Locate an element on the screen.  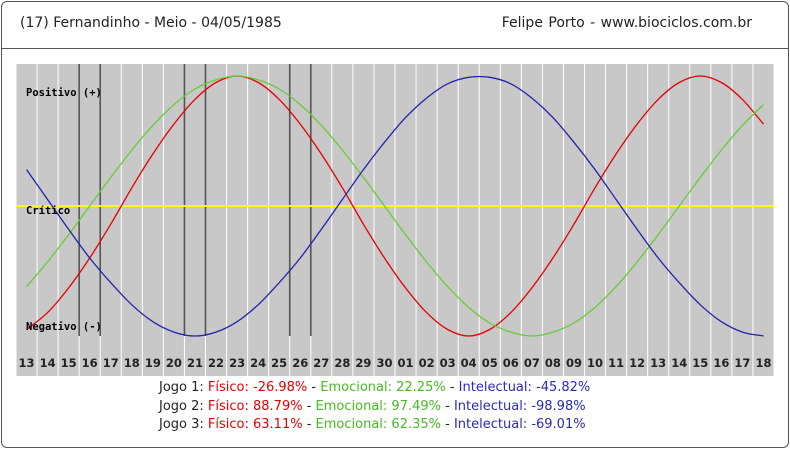
intelectual-value: Intelectual: -69.01% is located at coordinates (519, 424).